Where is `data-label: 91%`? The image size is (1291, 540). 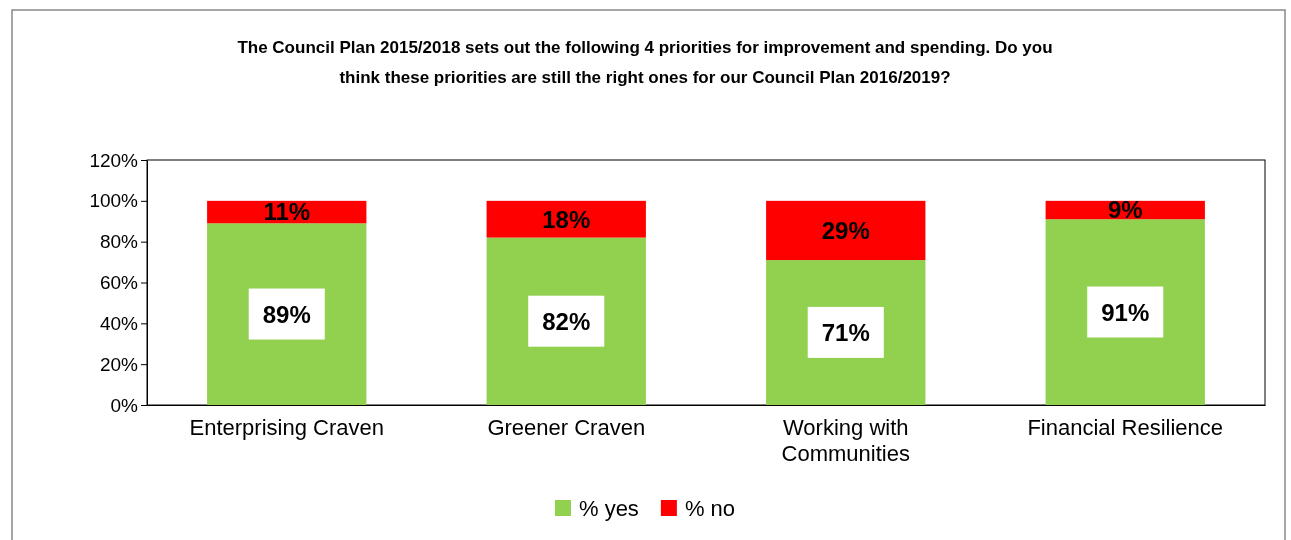 data-label: 91% is located at coordinates (1125, 312).